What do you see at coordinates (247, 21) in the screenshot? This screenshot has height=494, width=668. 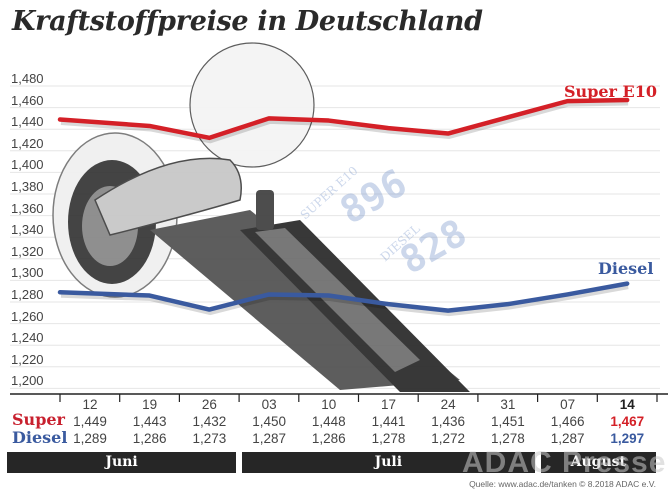 I see `chart-title: Kraftstoffpreise in Deutschland` at bounding box center [247, 21].